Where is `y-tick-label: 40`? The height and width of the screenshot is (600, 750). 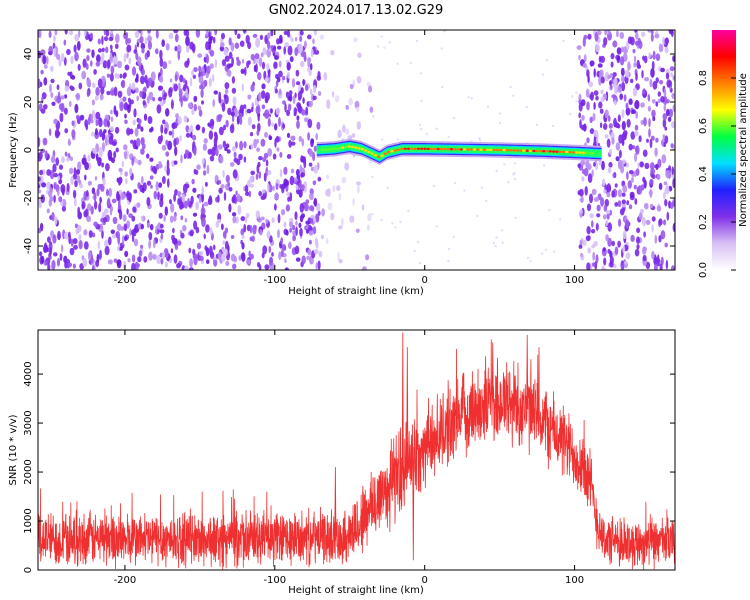 y-tick-label: 40 is located at coordinates (28, 54).